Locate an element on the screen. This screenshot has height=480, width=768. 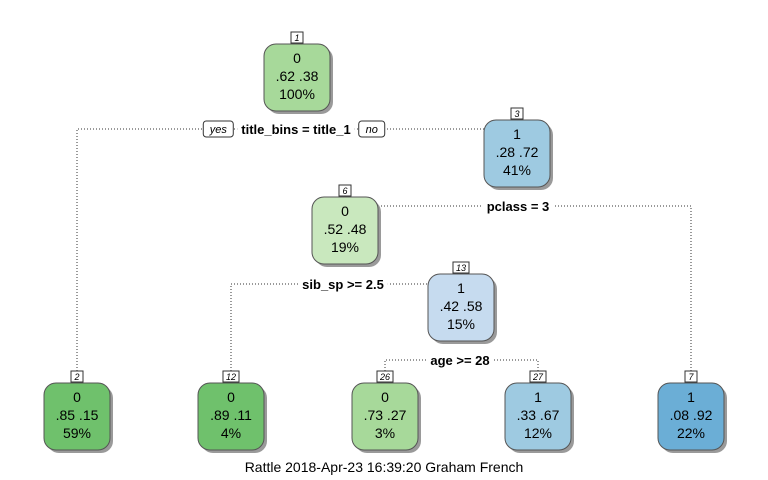
no-label: no is located at coordinates (372, 130).